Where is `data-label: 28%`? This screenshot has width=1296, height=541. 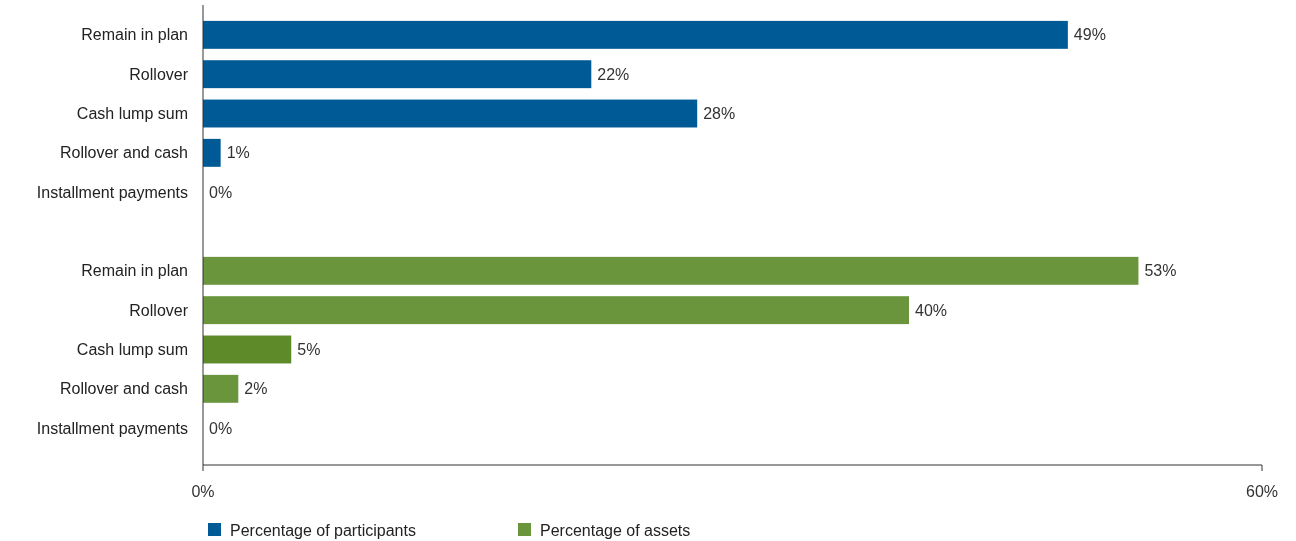 data-label: 28% is located at coordinates (719, 114).